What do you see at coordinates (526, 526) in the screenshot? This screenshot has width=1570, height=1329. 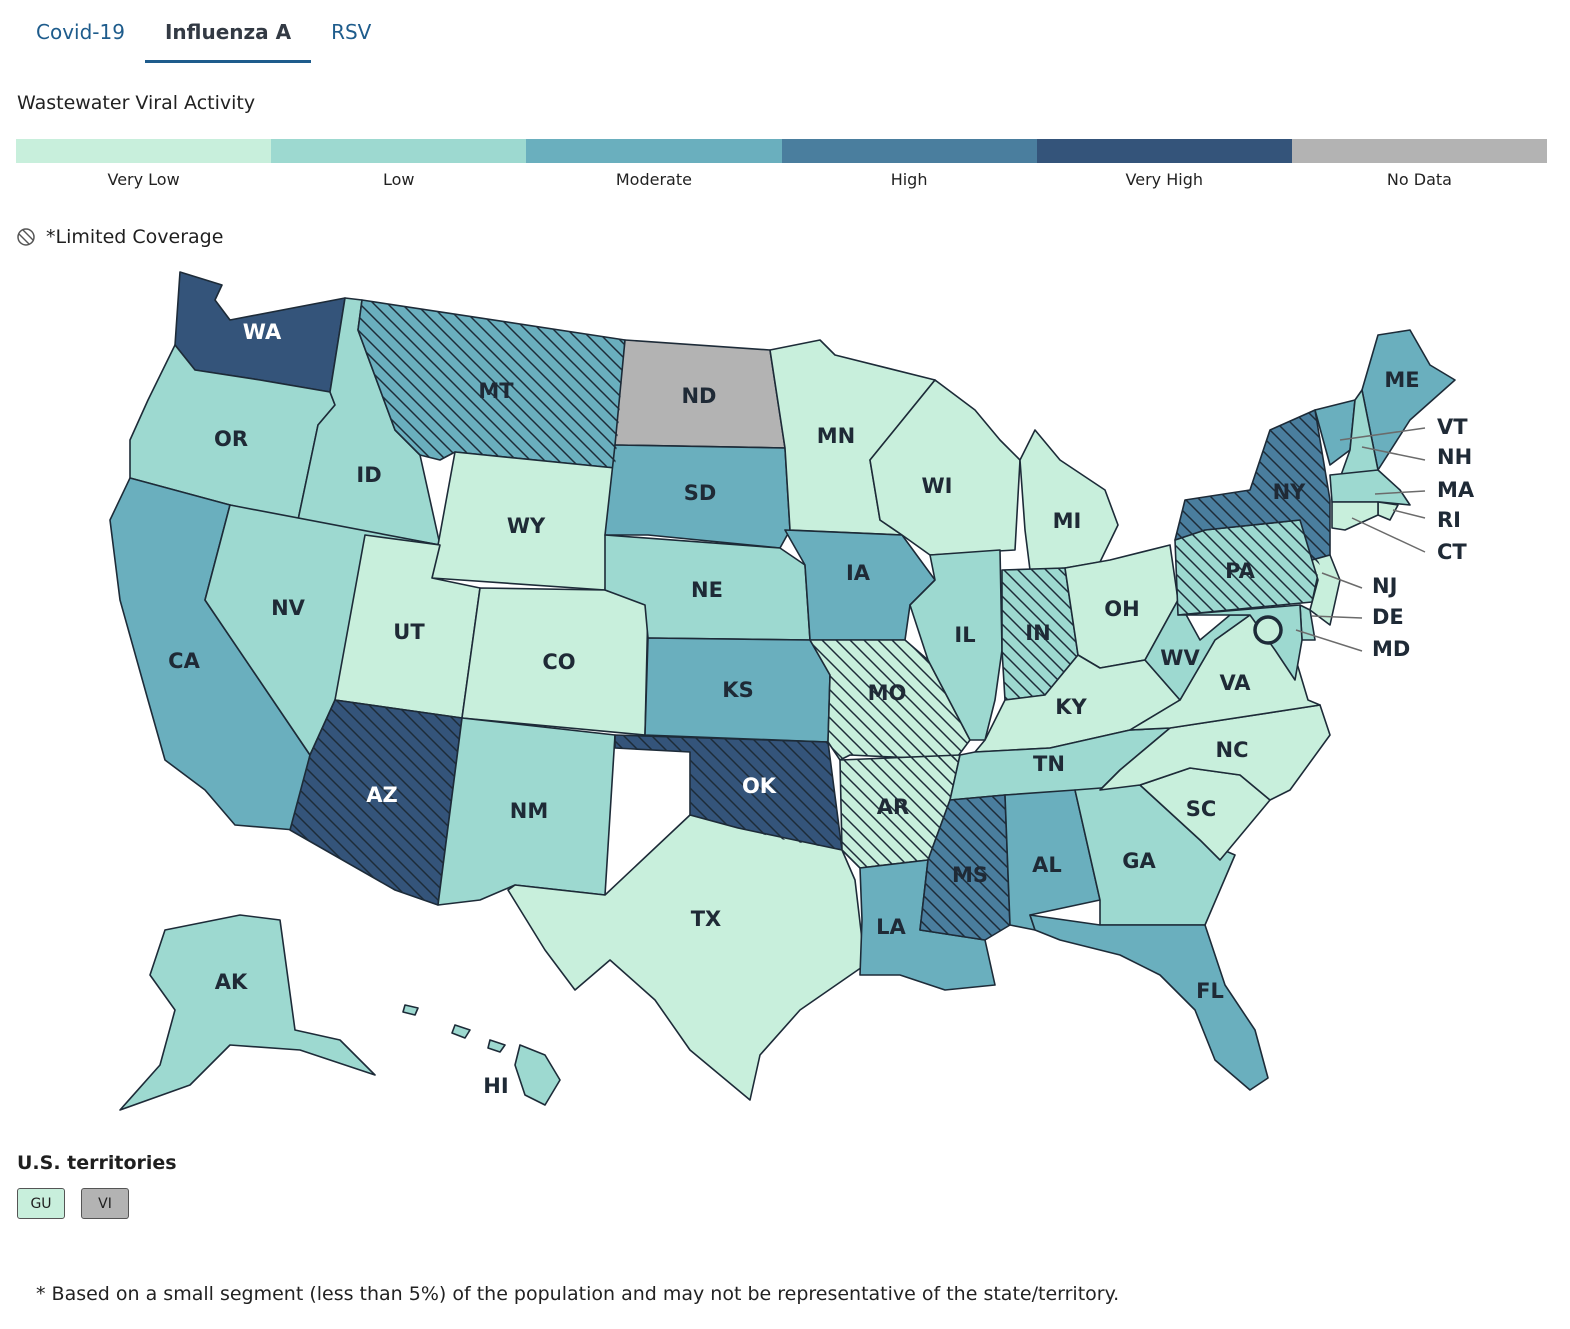 I see `state-label-wy: WY` at bounding box center [526, 526].